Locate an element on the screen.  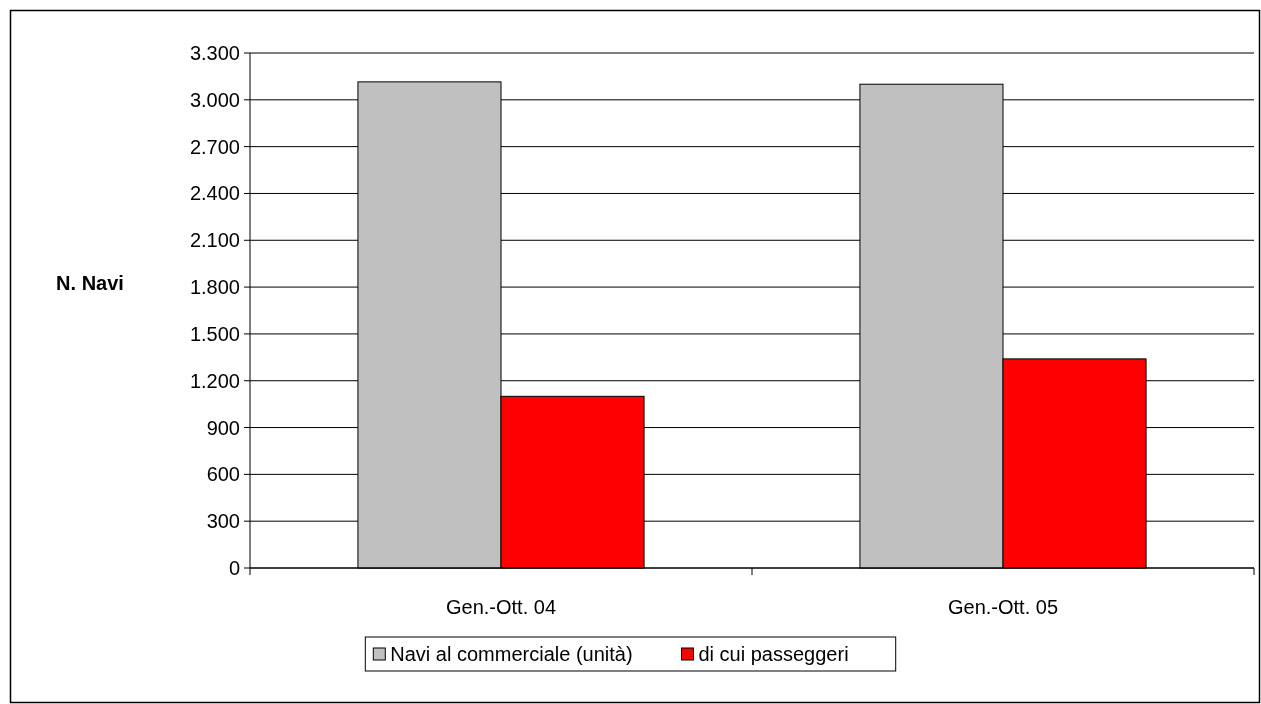
y-axis-title: N. Navi is located at coordinates (90, 283).